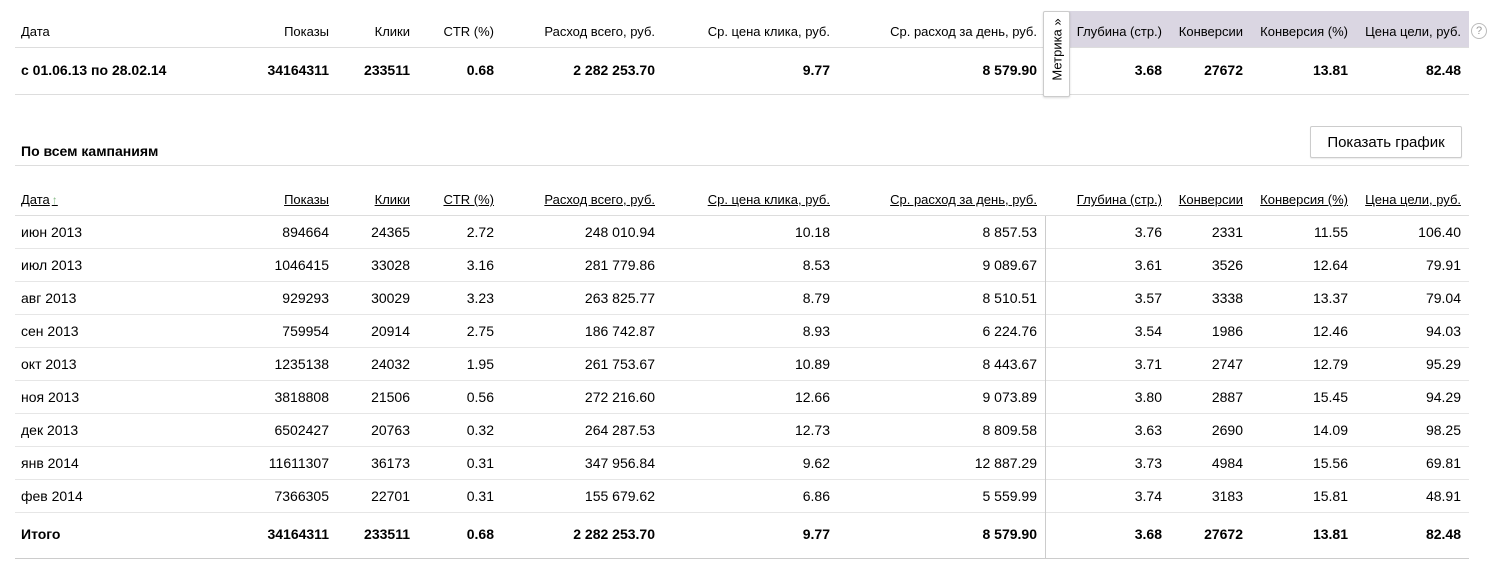 This screenshot has width=1496, height=577. What do you see at coordinates (301, 265) in the screenshot?
I see `row-1-impressions: 1046415` at bounding box center [301, 265].